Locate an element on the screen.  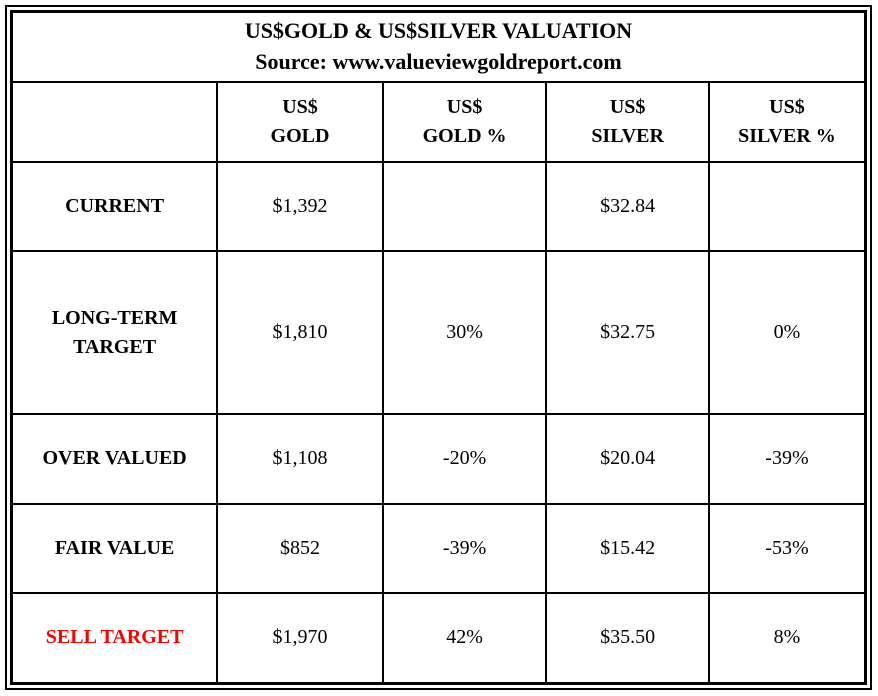
gold-pct-value: 42% is located at coordinates (464, 638).